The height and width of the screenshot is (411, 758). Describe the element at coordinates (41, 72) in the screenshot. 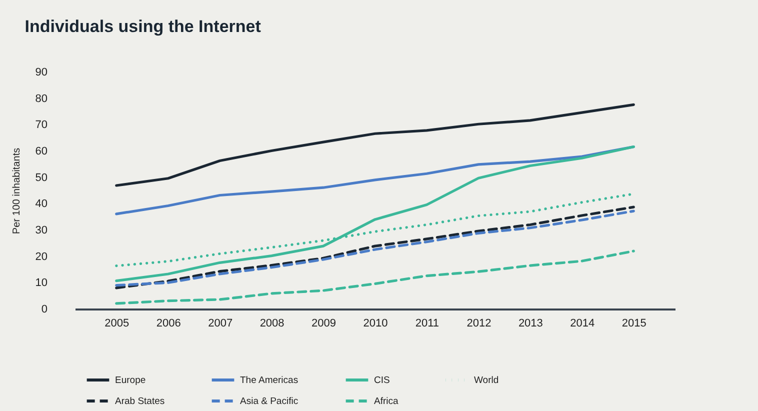

I see `y-tick-label: 90` at that location.